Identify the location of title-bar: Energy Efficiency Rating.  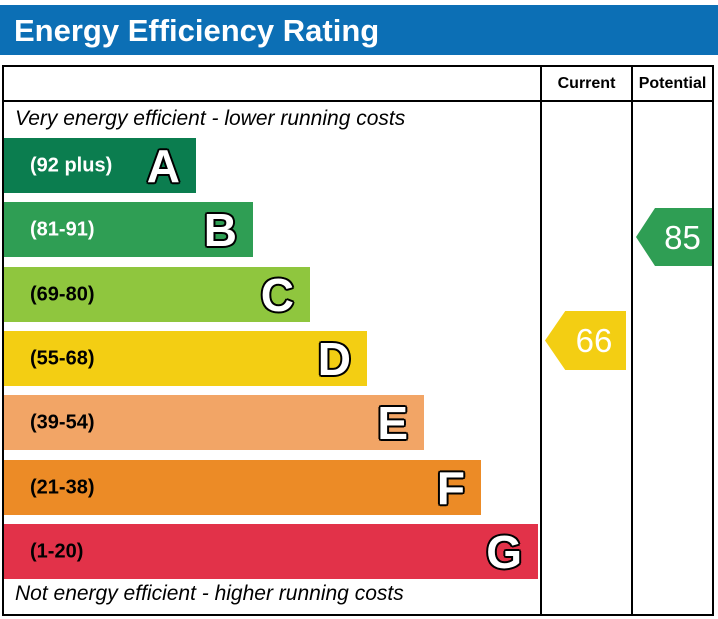
(359, 30).